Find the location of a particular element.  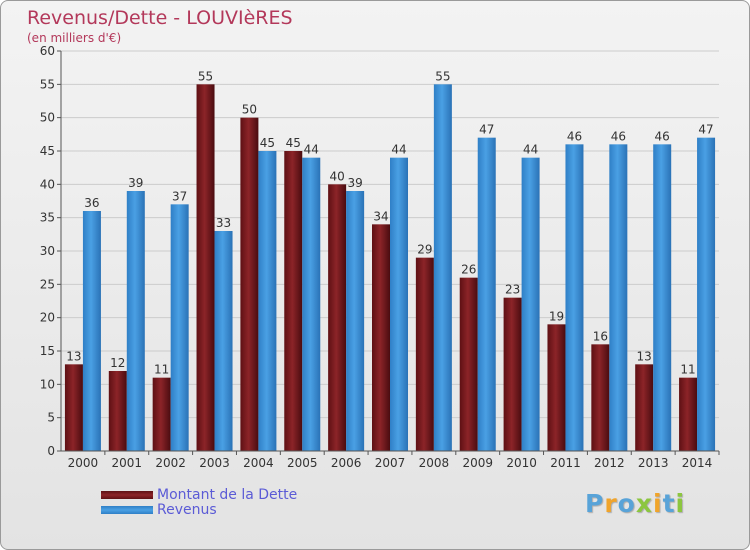

legend-swatch-revenus is located at coordinates (127, 510).